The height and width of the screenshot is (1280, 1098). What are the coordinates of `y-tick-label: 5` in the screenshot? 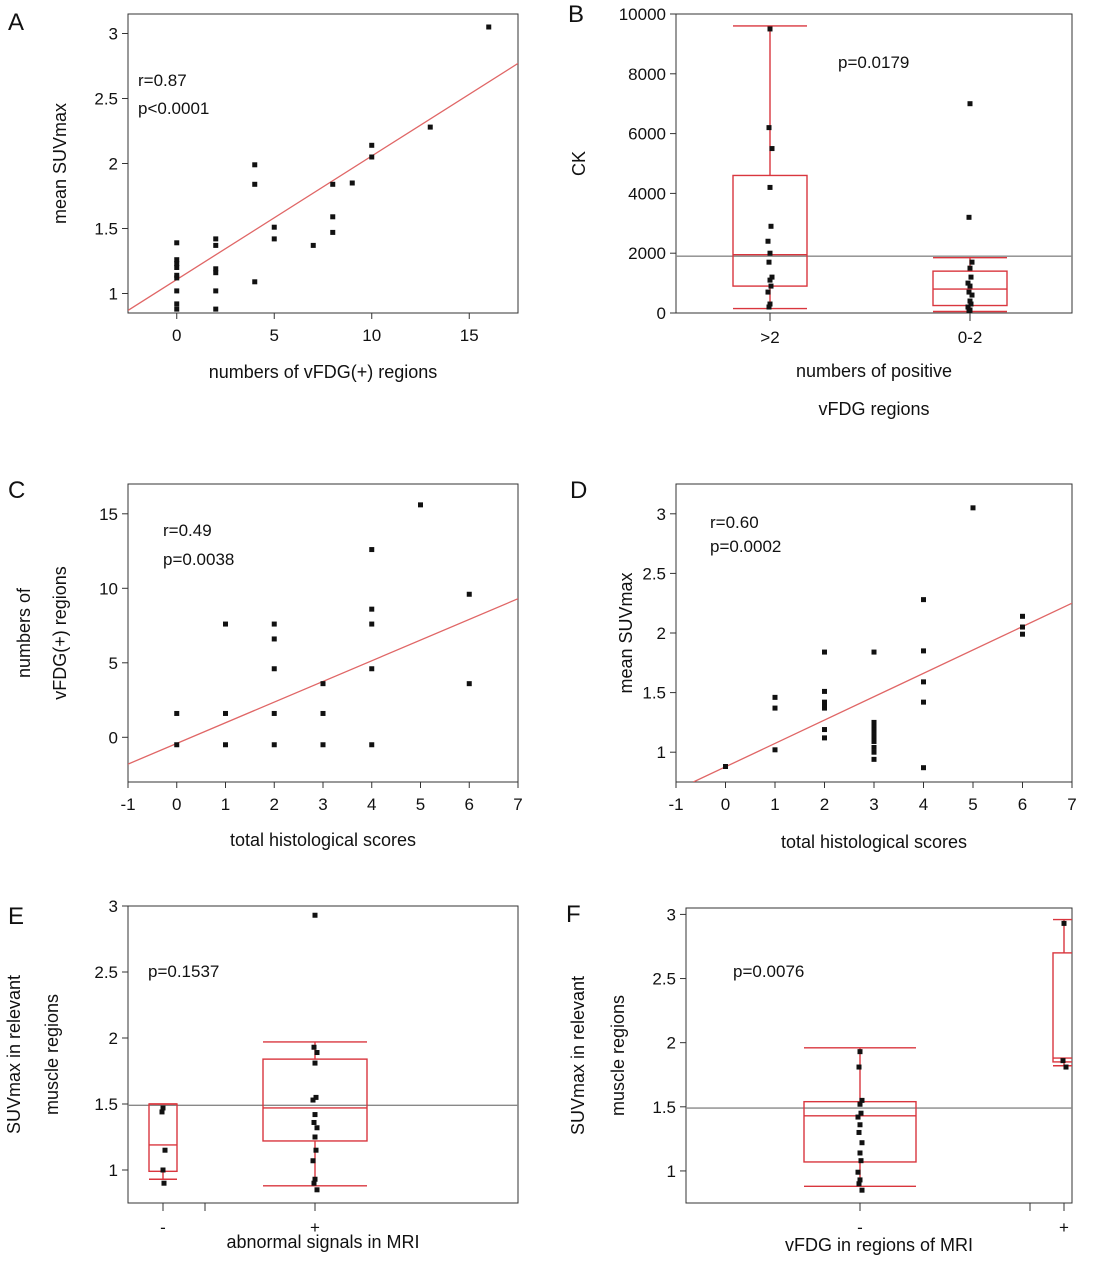 It's located at (113, 663).